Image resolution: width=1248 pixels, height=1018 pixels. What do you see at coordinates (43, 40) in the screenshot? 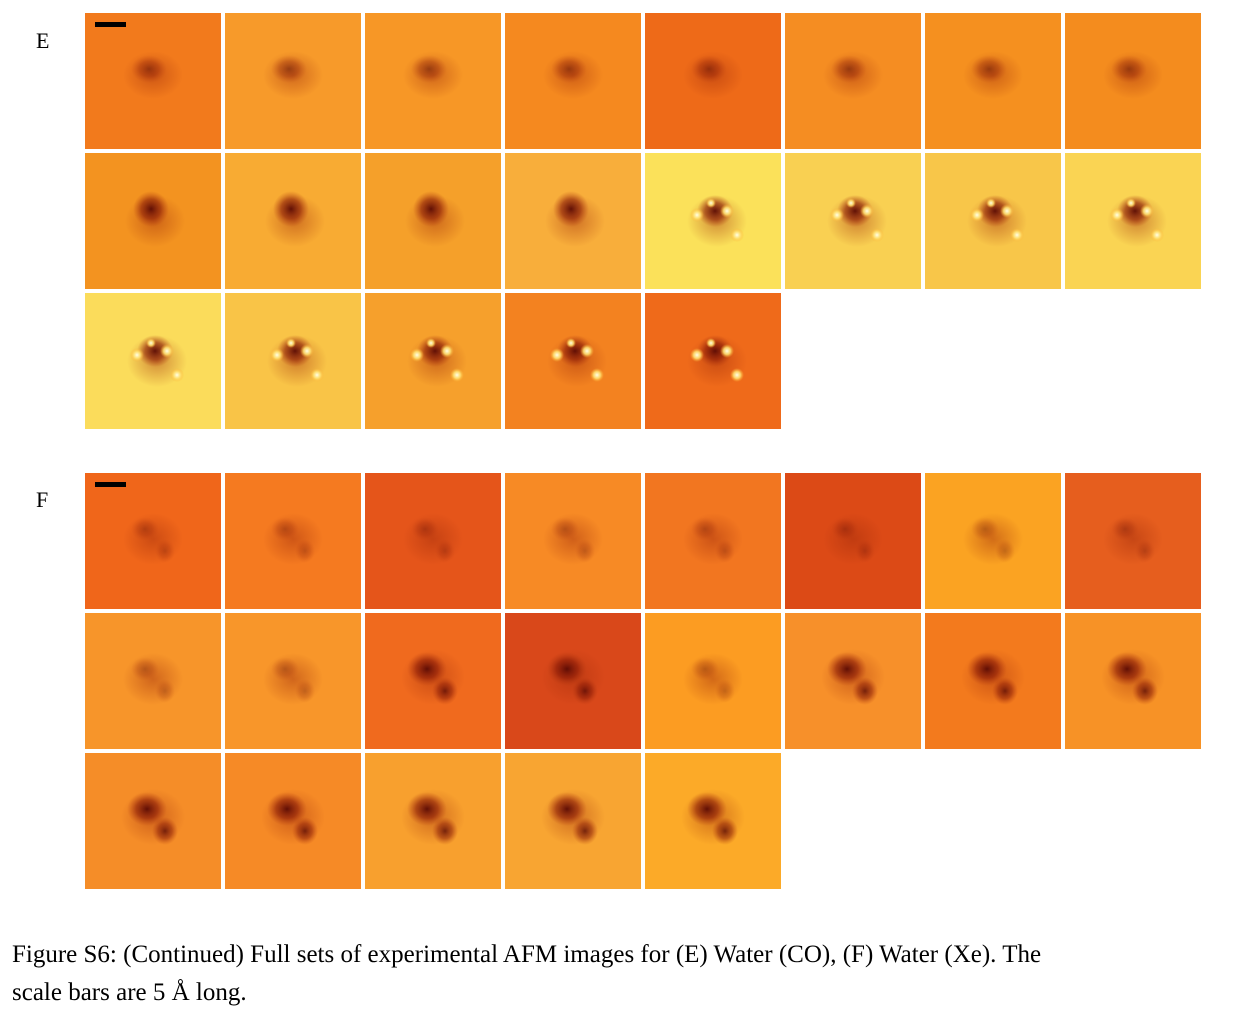
I see `panel-label-e: E` at bounding box center [43, 40].